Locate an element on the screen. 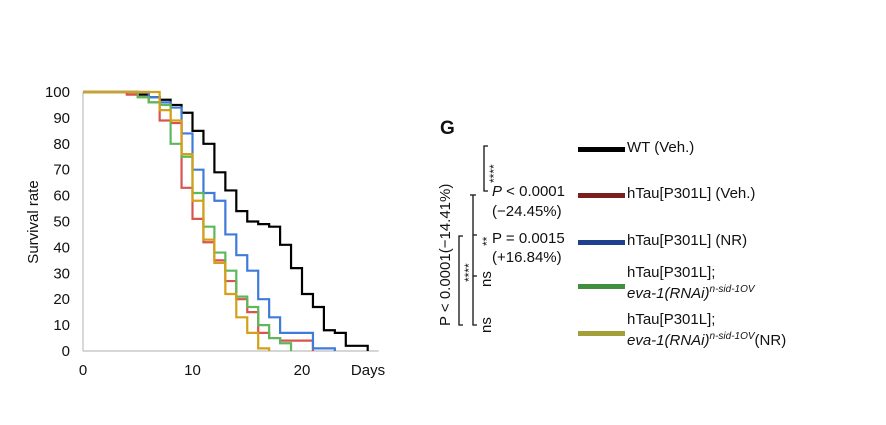 This screenshot has height=425, width=886. legend-item-tau-nr: hTau[P301L] (NR) is located at coordinates (662, 240).